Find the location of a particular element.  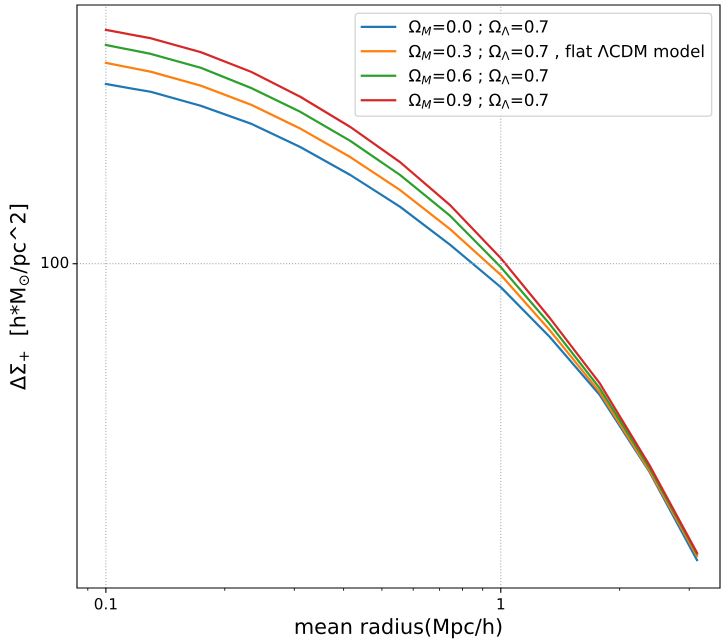

x-axis-title: mean radius(Mpc/h) is located at coordinates (399, 628).